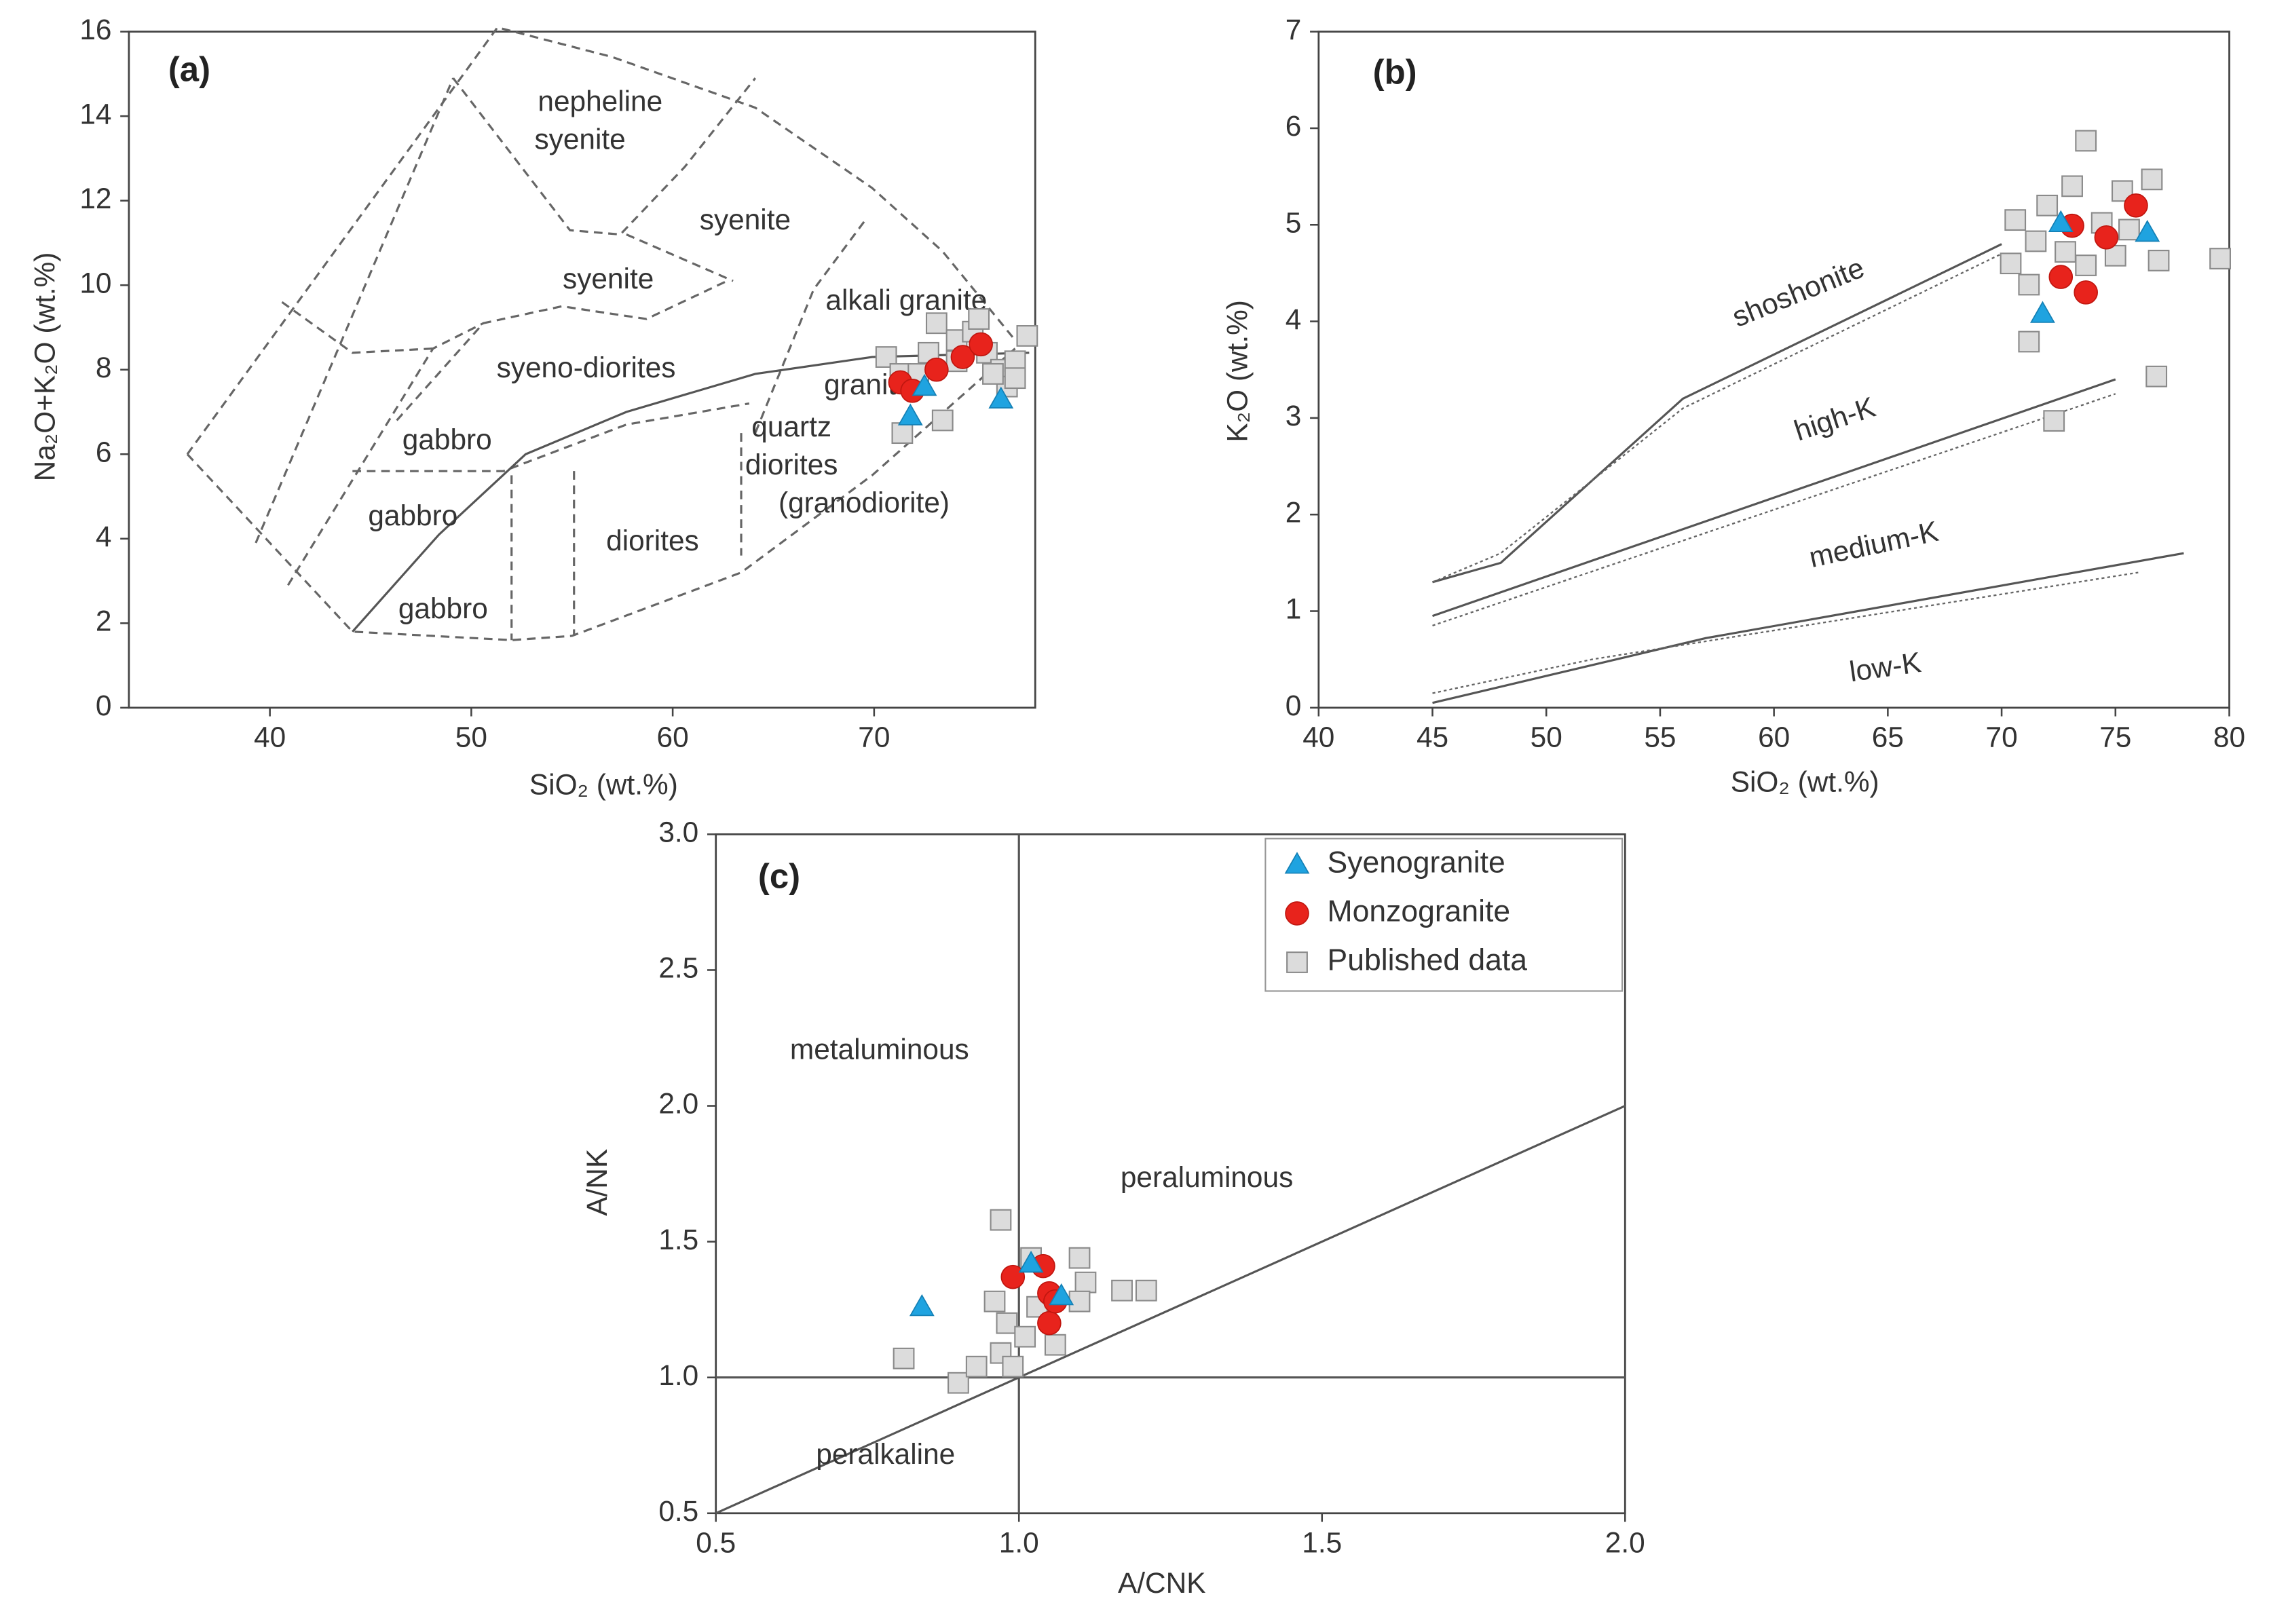 The width and height of the screenshot is (2269, 1624). I want to click on y-tick-label: 2.5, so click(678, 968).